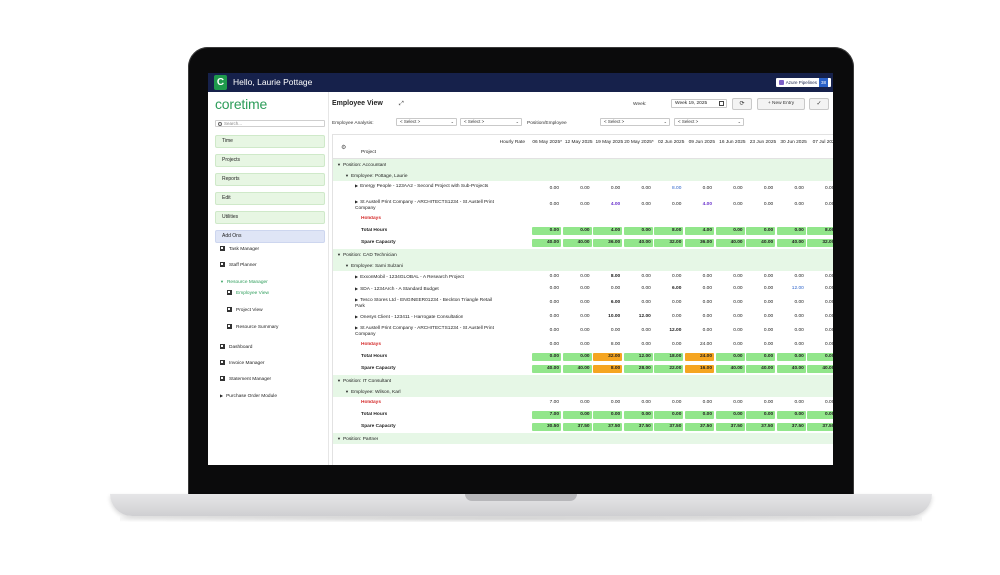  I want to click on group-row: ▼ Employee: Wilson, Karl, so click(583, 391).